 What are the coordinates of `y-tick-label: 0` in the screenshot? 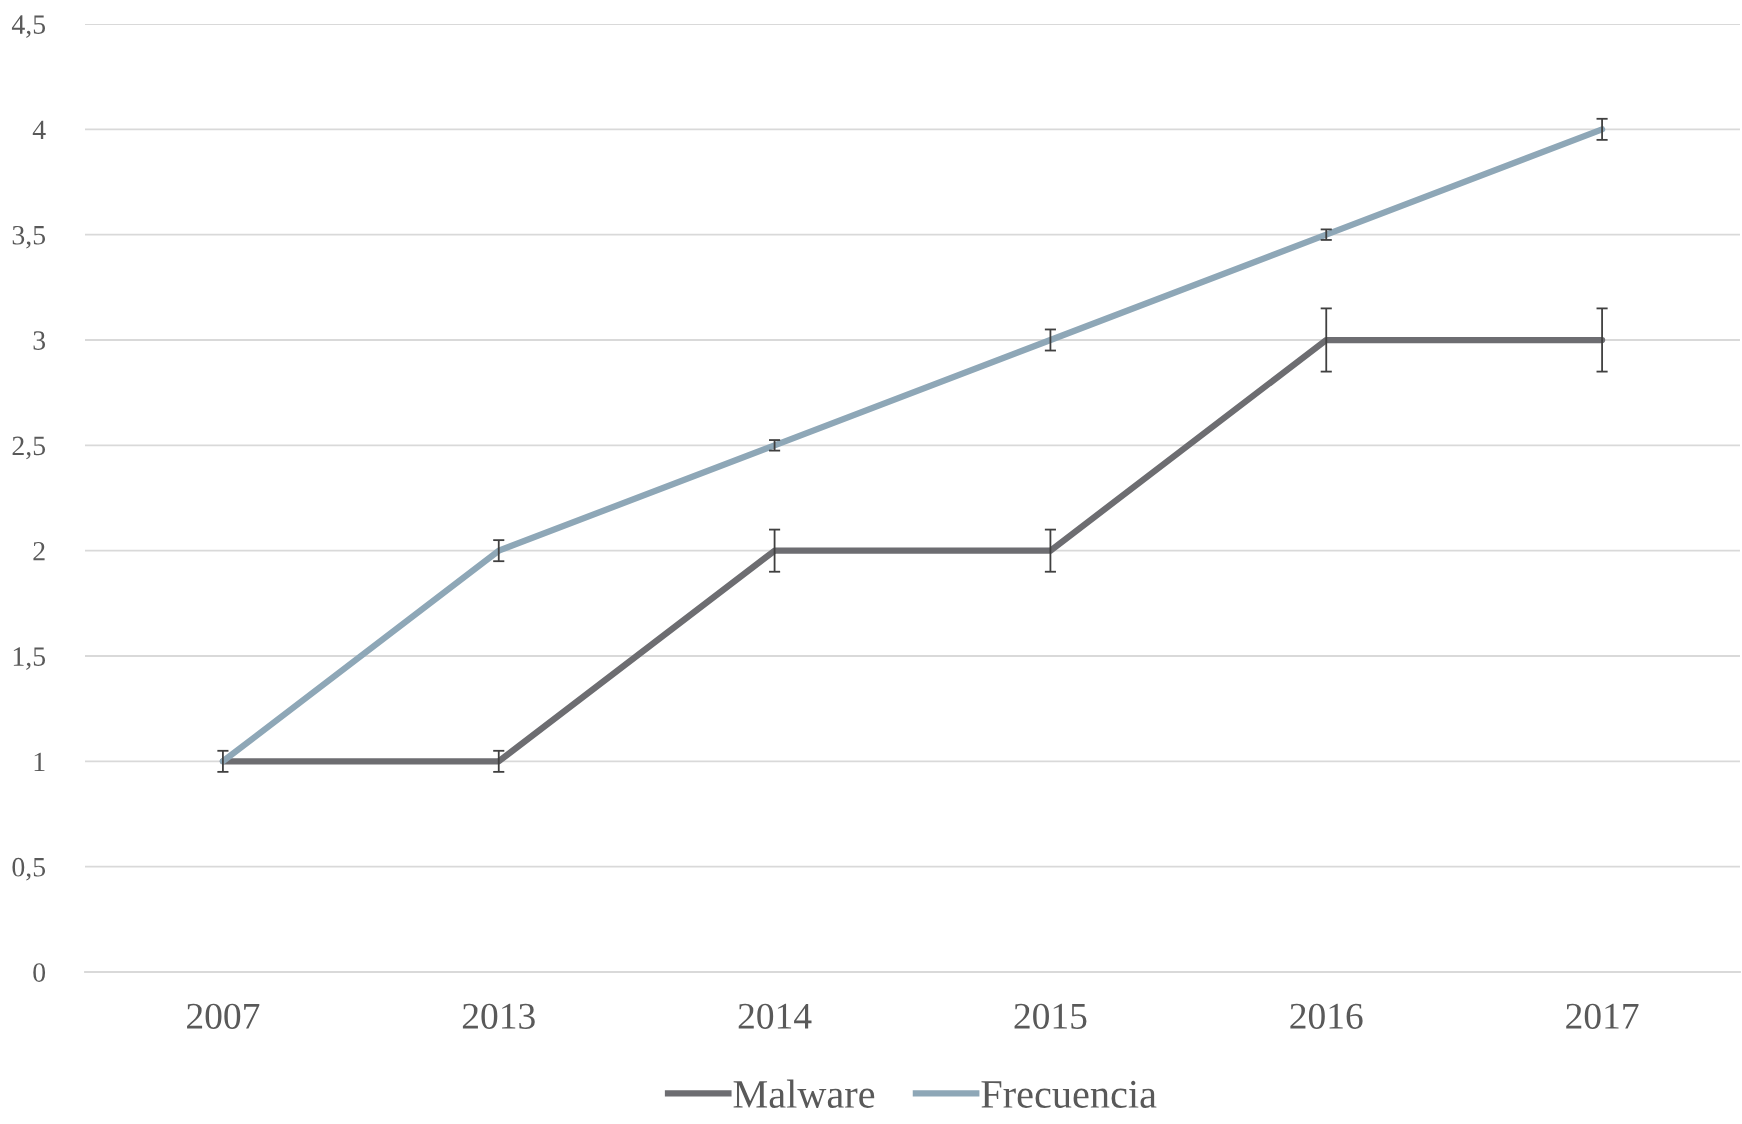 It's located at (39, 972).